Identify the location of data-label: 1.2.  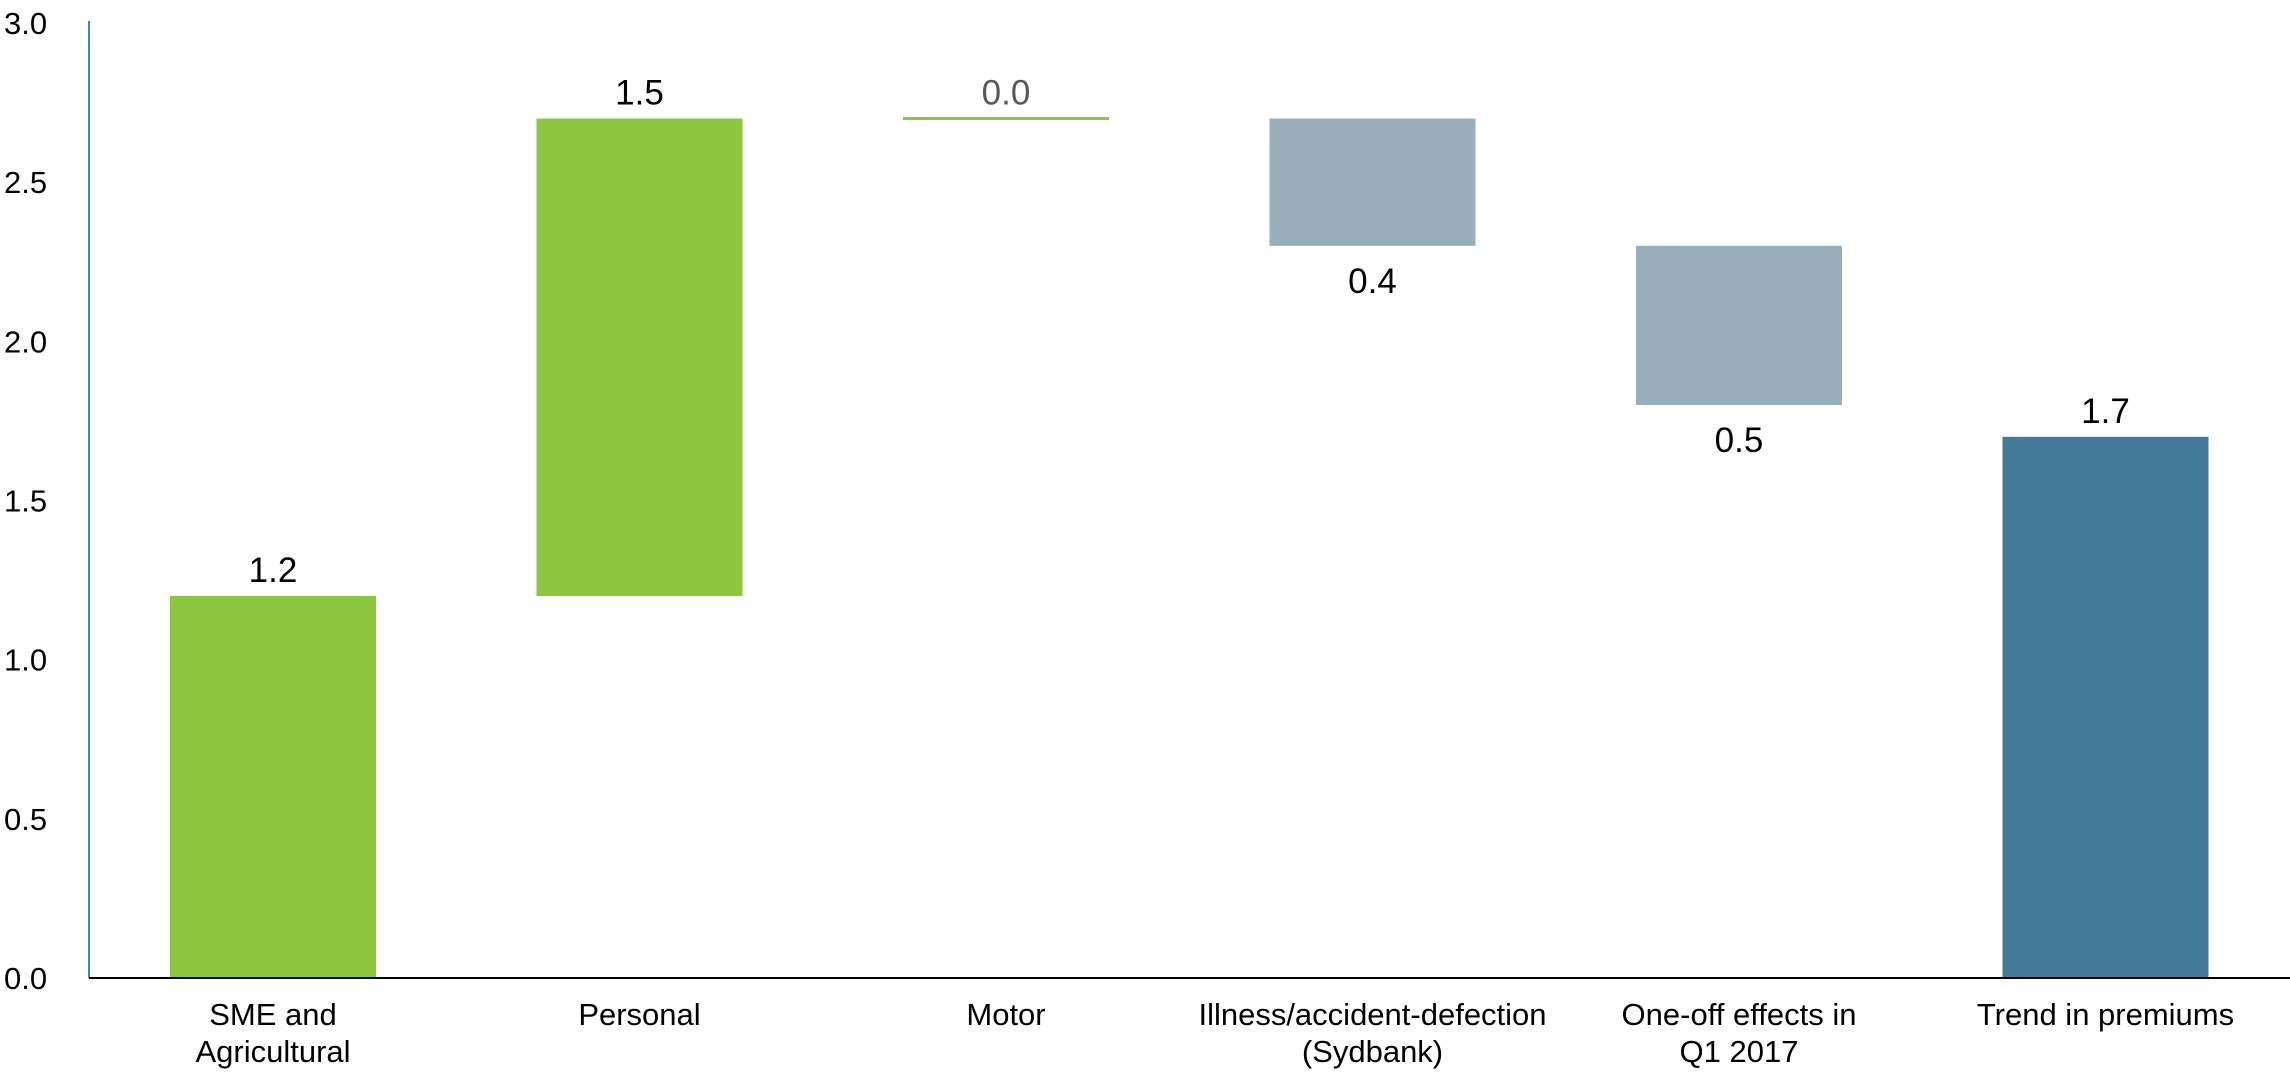
(273, 570).